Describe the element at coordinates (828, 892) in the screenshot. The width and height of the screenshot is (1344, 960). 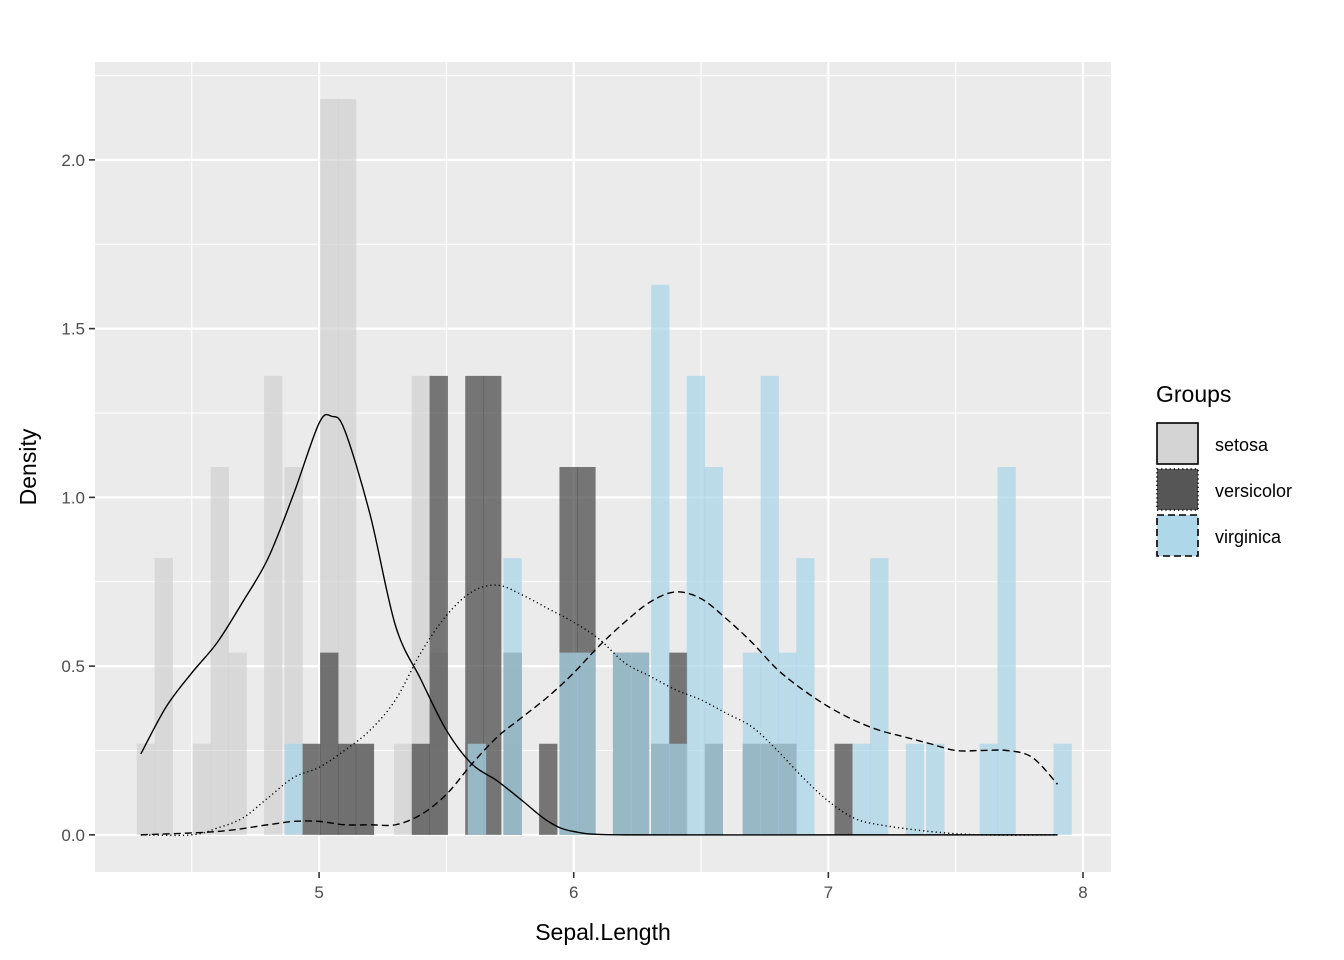
I see `x-tick-label: 7` at that location.